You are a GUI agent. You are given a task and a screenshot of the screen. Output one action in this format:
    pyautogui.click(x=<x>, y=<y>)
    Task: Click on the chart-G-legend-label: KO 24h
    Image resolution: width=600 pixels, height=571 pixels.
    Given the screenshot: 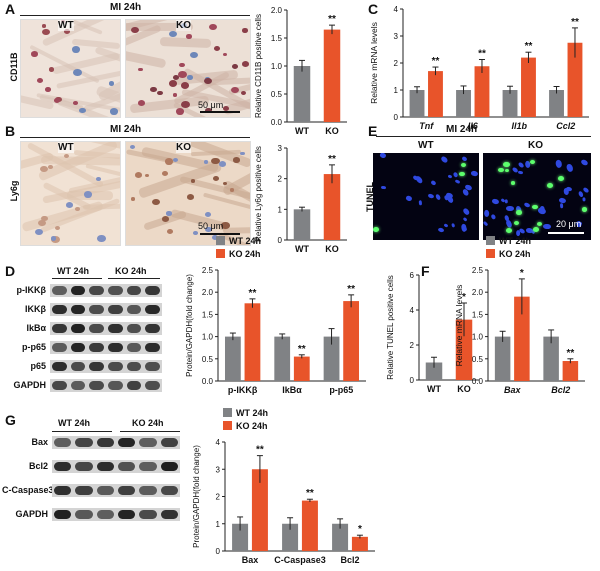 What is the action you would take?
    pyautogui.click(x=252, y=426)
    